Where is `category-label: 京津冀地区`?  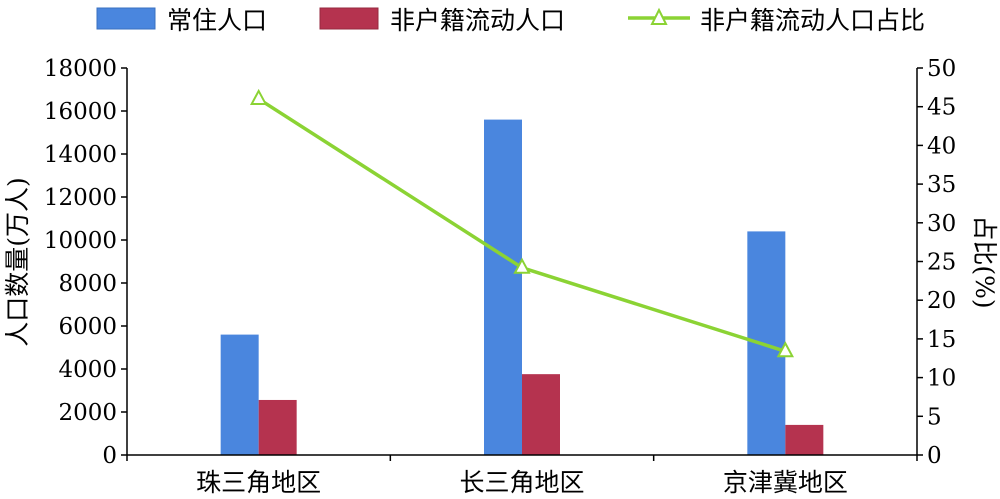 category-label: 京津冀地区 is located at coordinates (785, 482).